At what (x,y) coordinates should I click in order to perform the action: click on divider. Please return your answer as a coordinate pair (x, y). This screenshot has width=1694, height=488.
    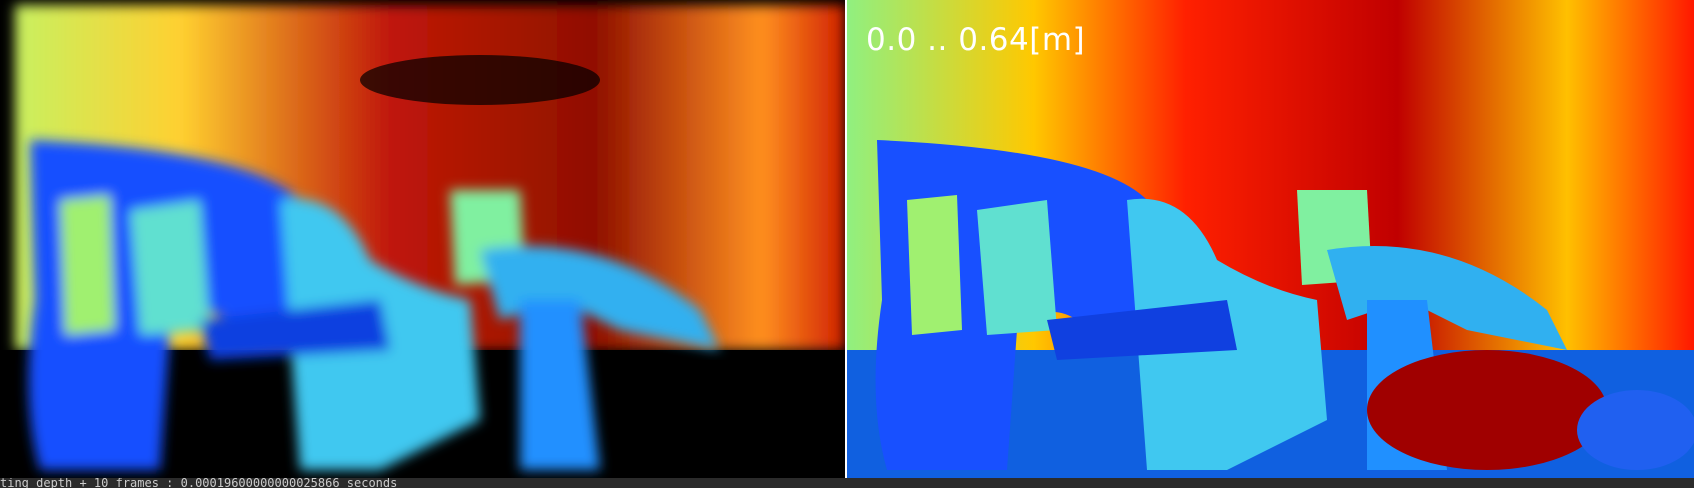
    Looking at the image, I should click on (846, 240).